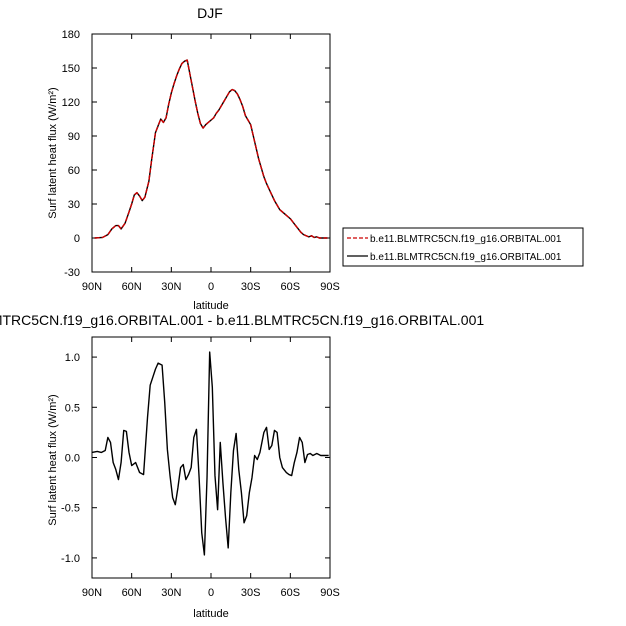 The image size is (626, 626). Describe the element at coordinates (210, 614) in the screenshot. I see `bottom-chart-xlabel: latitude` at that location.